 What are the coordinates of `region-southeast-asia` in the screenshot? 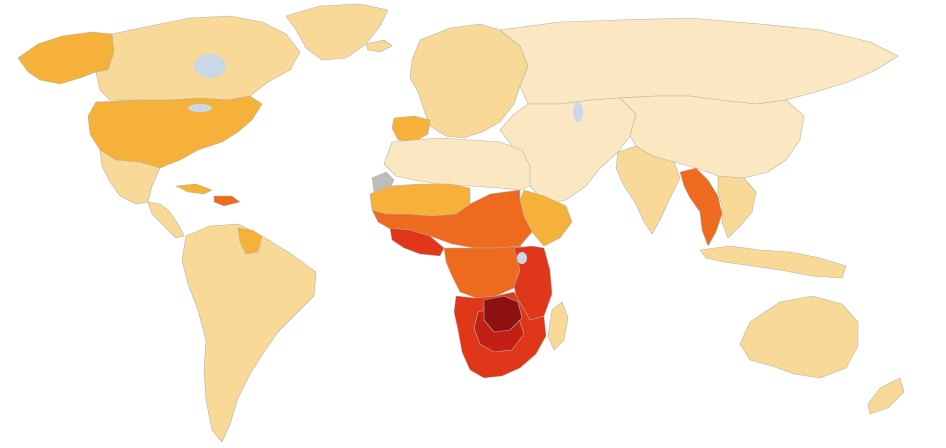 It's located at (737, 207).